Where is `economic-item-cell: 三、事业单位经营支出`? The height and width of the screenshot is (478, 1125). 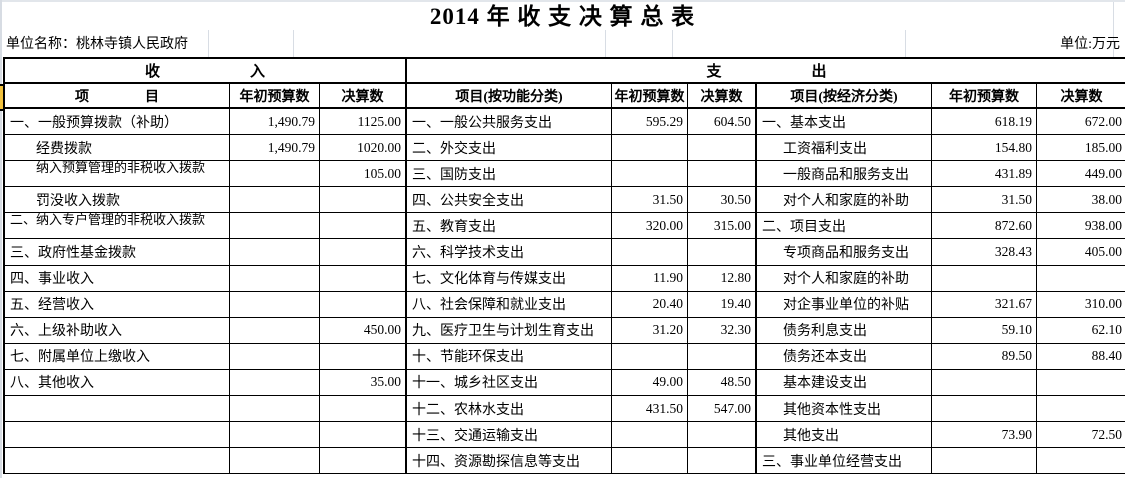 economic-item-cell: 三、事业单位经营支出 is located at coordinates (844, 461).